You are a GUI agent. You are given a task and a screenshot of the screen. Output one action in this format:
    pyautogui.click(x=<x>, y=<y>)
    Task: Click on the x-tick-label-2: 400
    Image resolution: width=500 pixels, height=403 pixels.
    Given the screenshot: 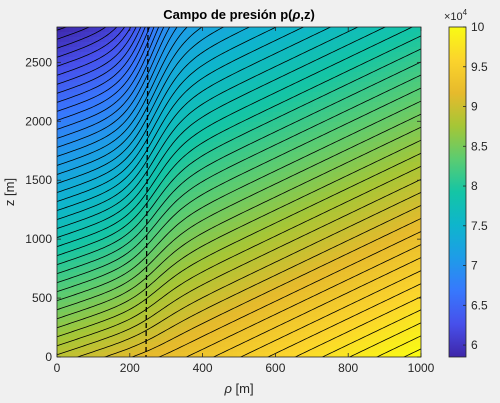 What is the action you would take?
    pyautogui.click(x=203, y=368)
    